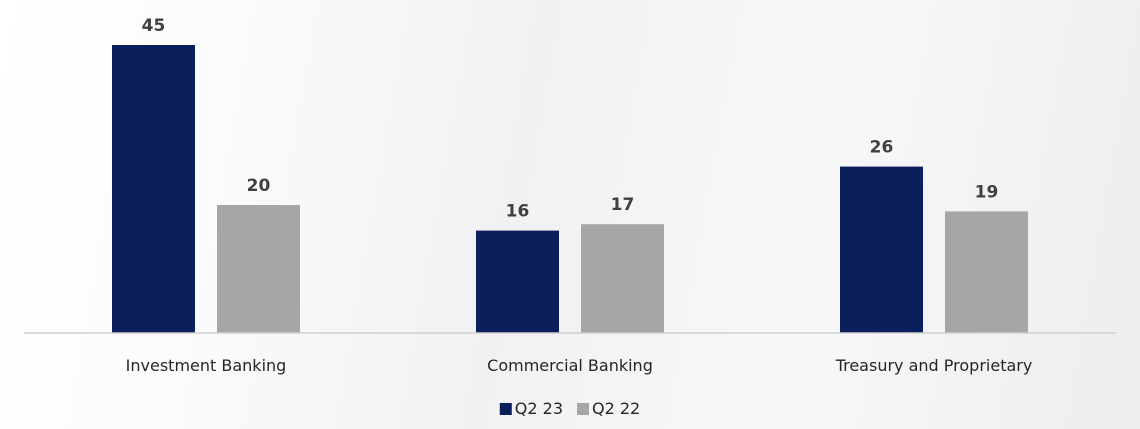  I want to click on legend-label: Q2 23, so click(539, 408).